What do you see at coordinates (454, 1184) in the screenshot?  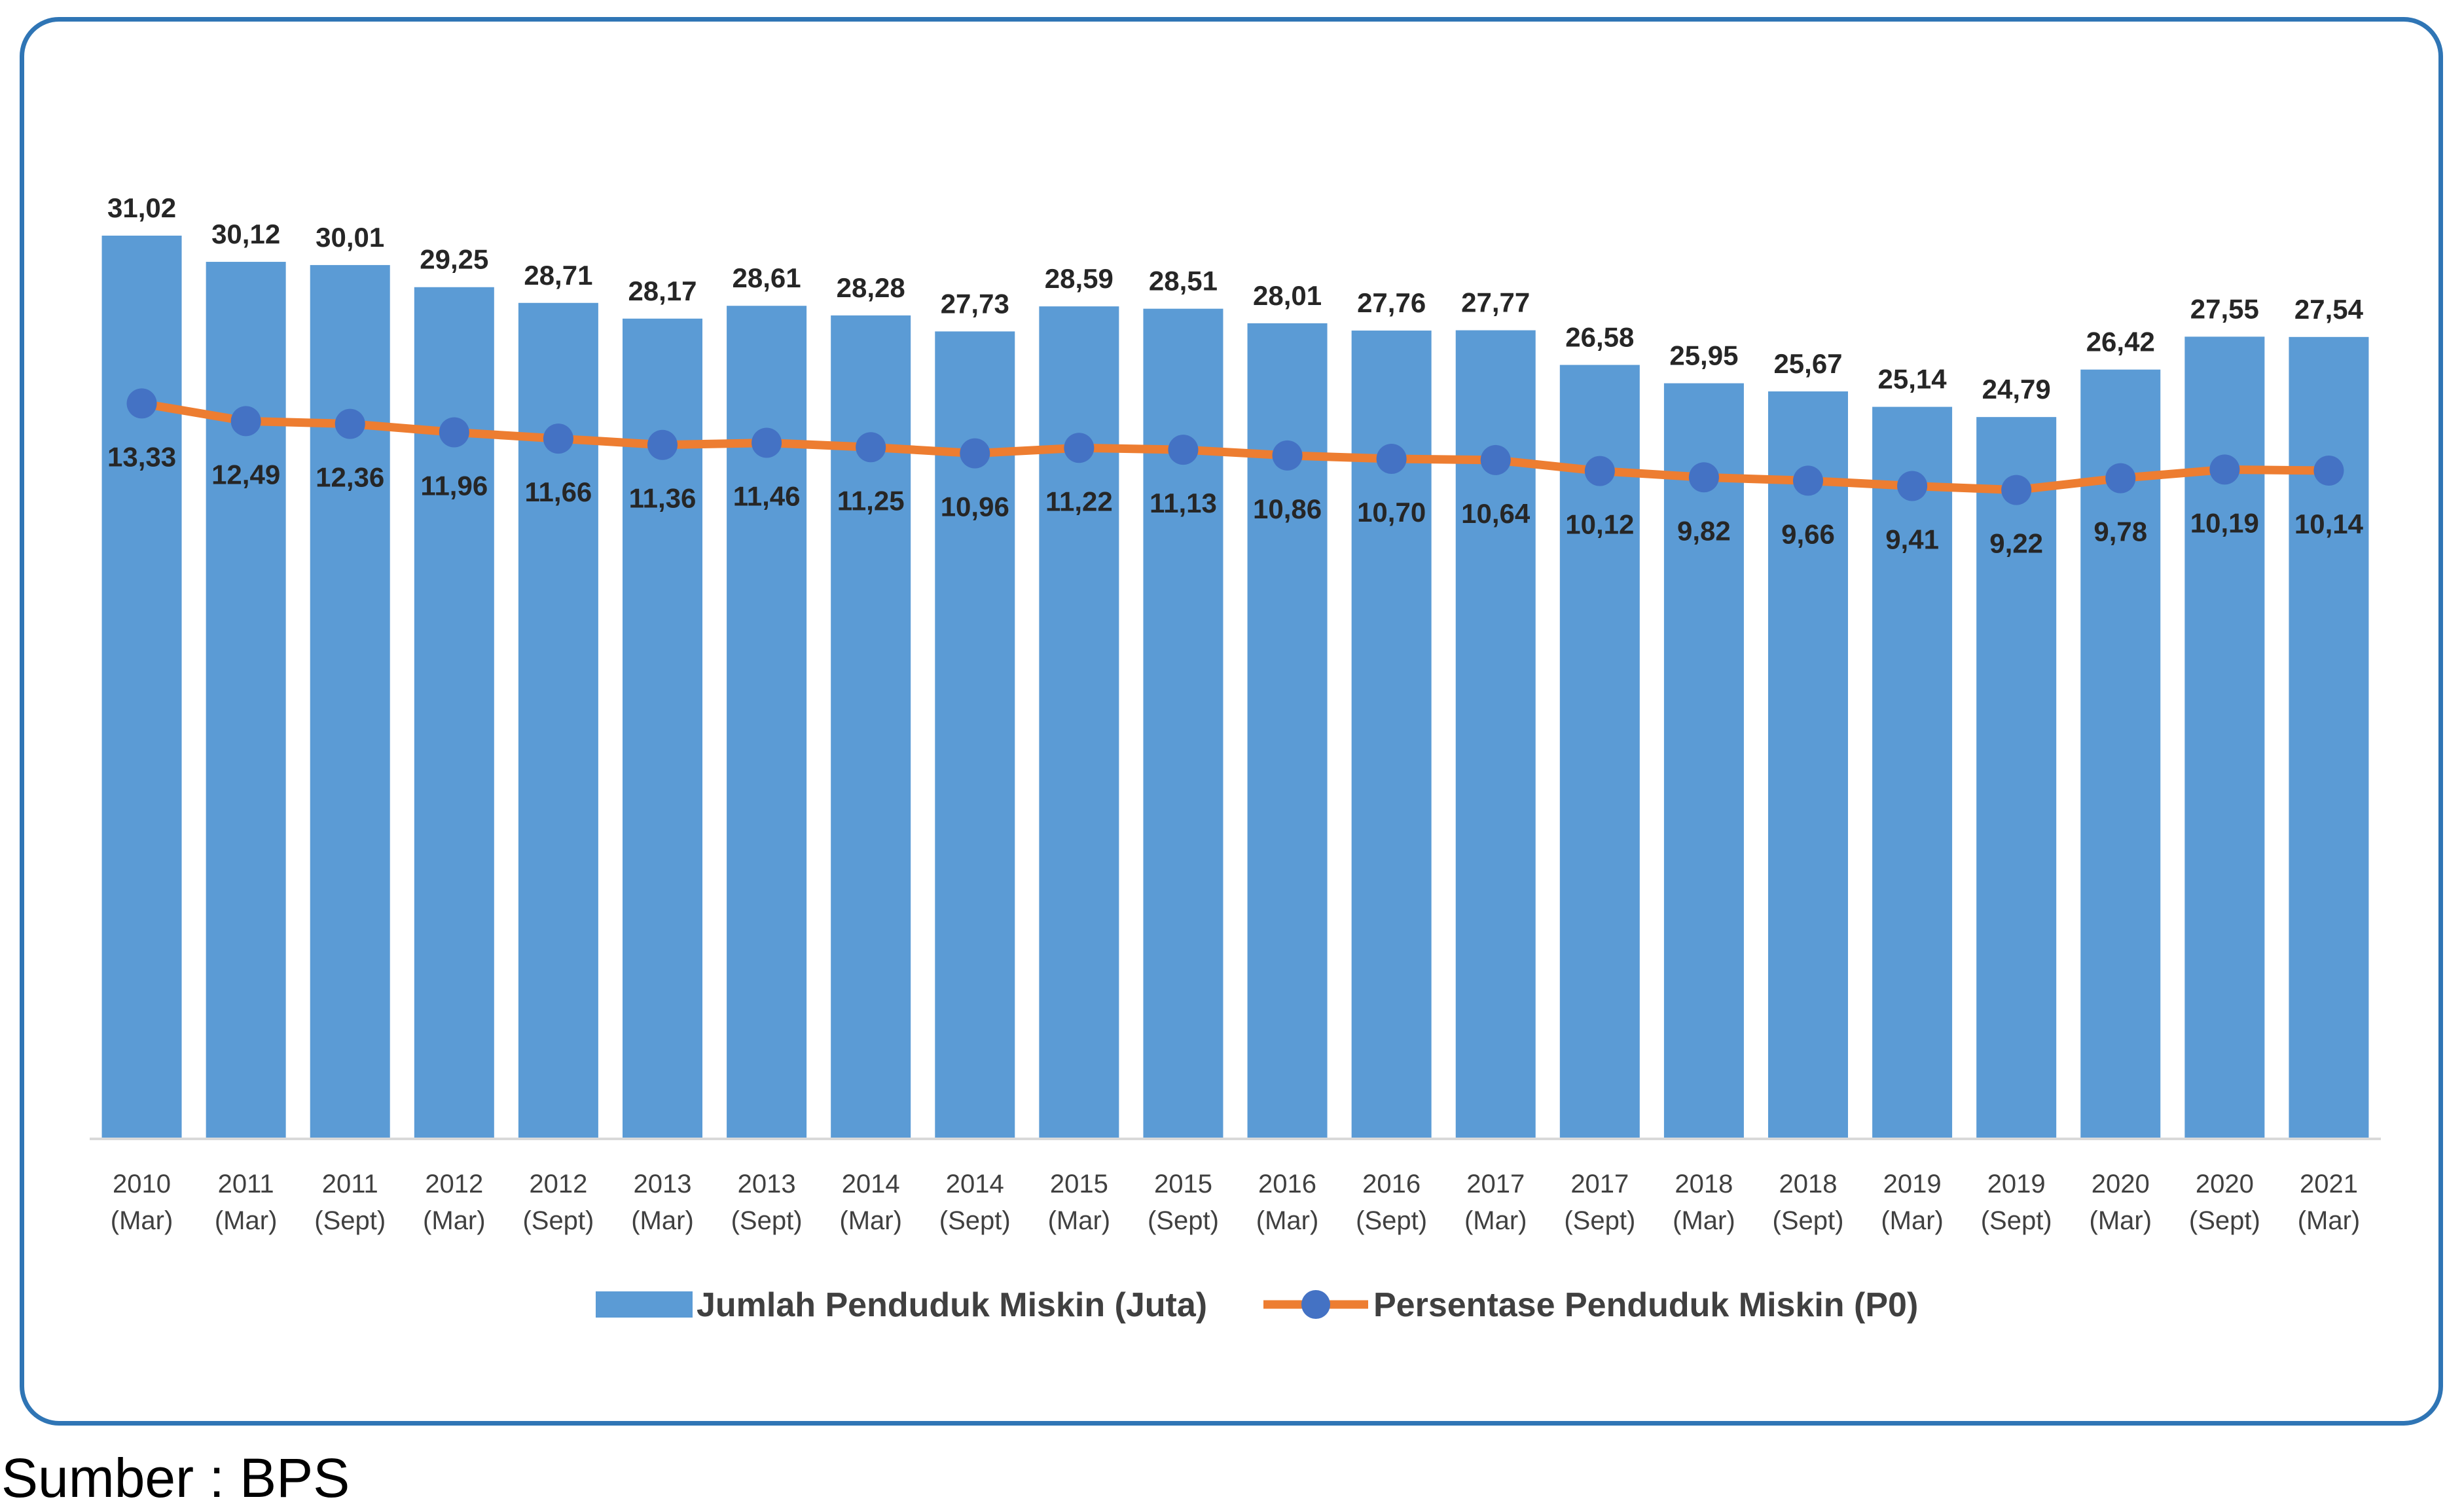 I see `x-tick-label: 2012` at bounding box center [454, 1184].